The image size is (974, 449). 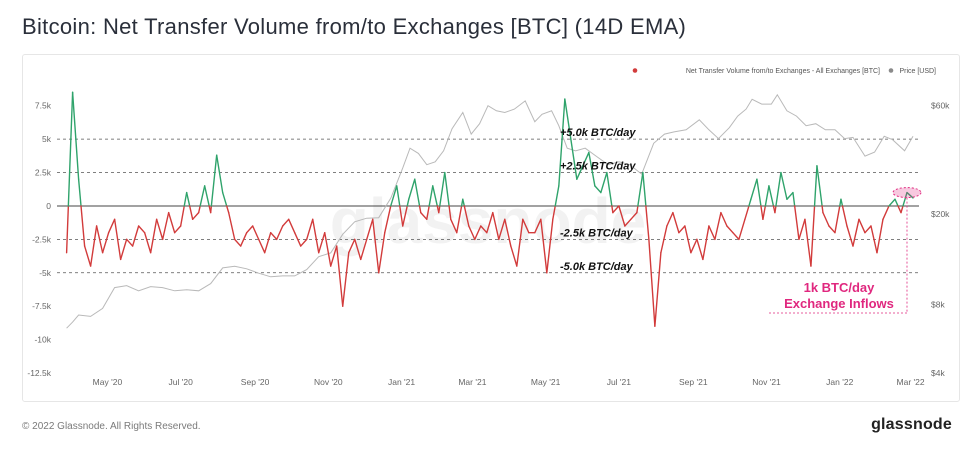 I want to click on x-tick-label: Nov '20, so click(x=328, y=382).